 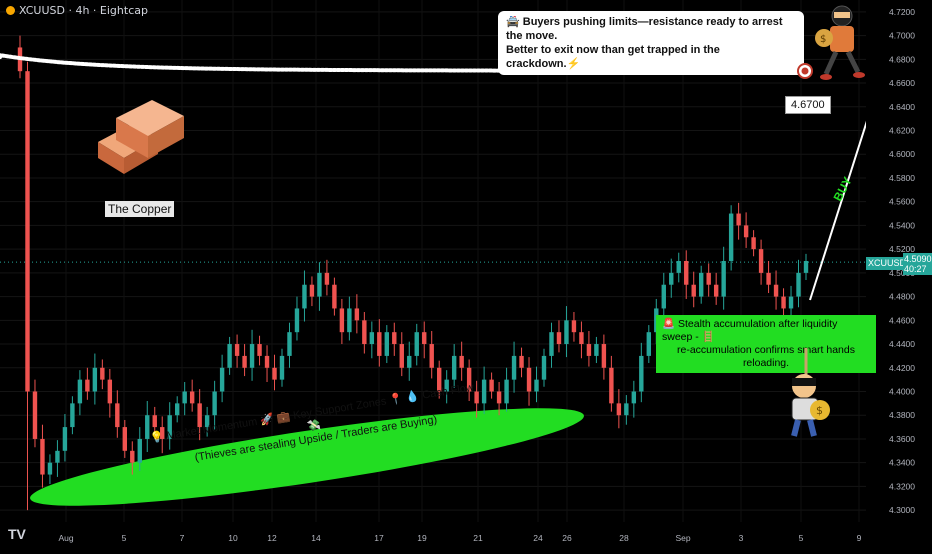 What do you see at coordinates (902, 368) in the screenshot?
I see `price-tick-label: 4.4200` at bounding box center [902, 368].